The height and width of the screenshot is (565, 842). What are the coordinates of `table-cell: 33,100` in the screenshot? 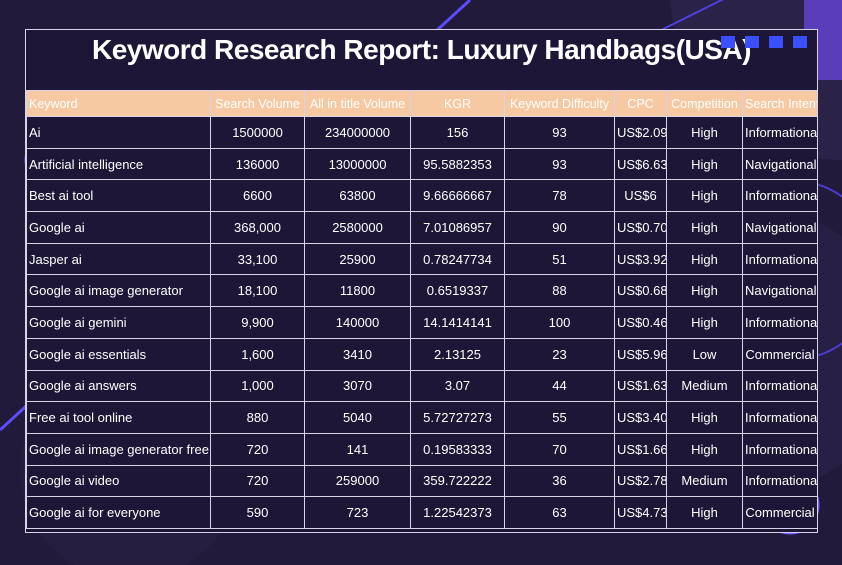 It's located at (257, 259).